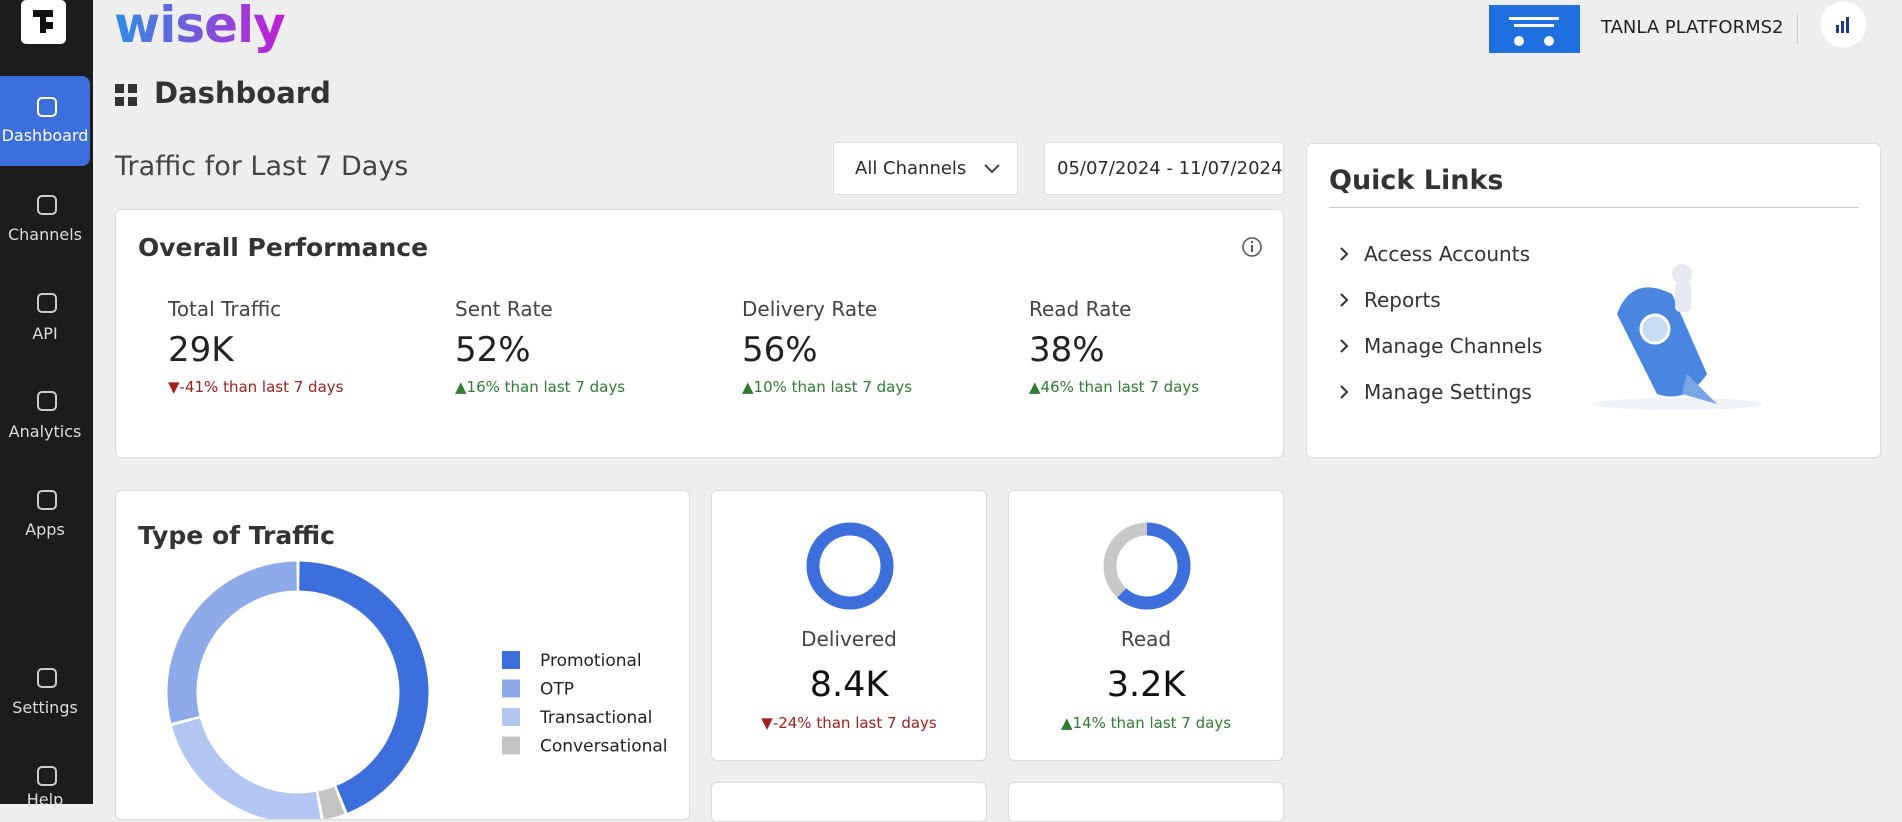 This screenshot has width=1902, height=822. What do you see at coordinates (45, 333) in the screenshot?
I see `nav-label: API` at bounding box center [45, 333].